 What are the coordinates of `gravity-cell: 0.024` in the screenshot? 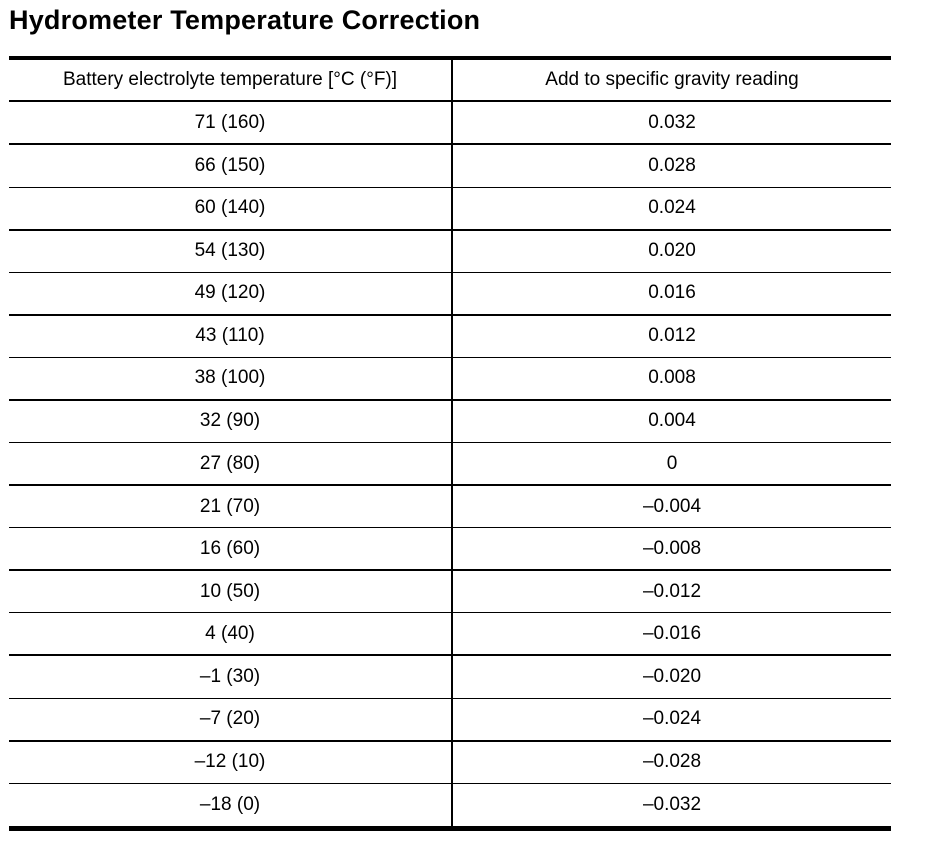 It's located at (671, 209).